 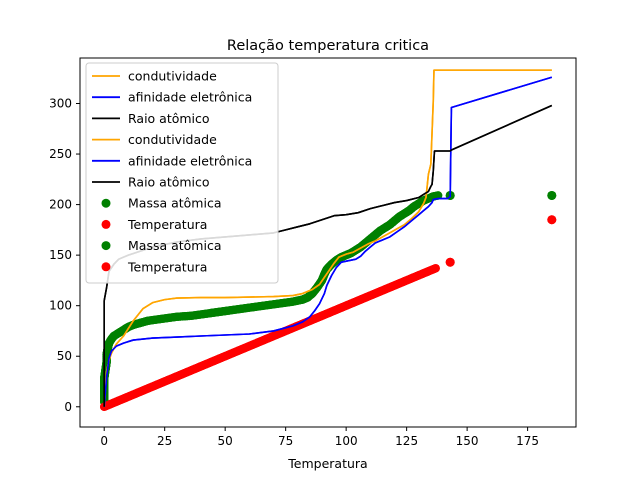 What do you see at coordinates (225, 441) in the screenshot?
I see `x-tick-label: 50` at bounding box center [225, 441].